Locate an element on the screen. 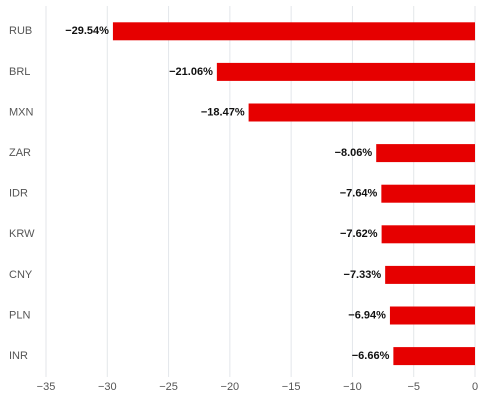 This screenshot has width=494, height=400. bar-krw is located at coordinates (428, 234).